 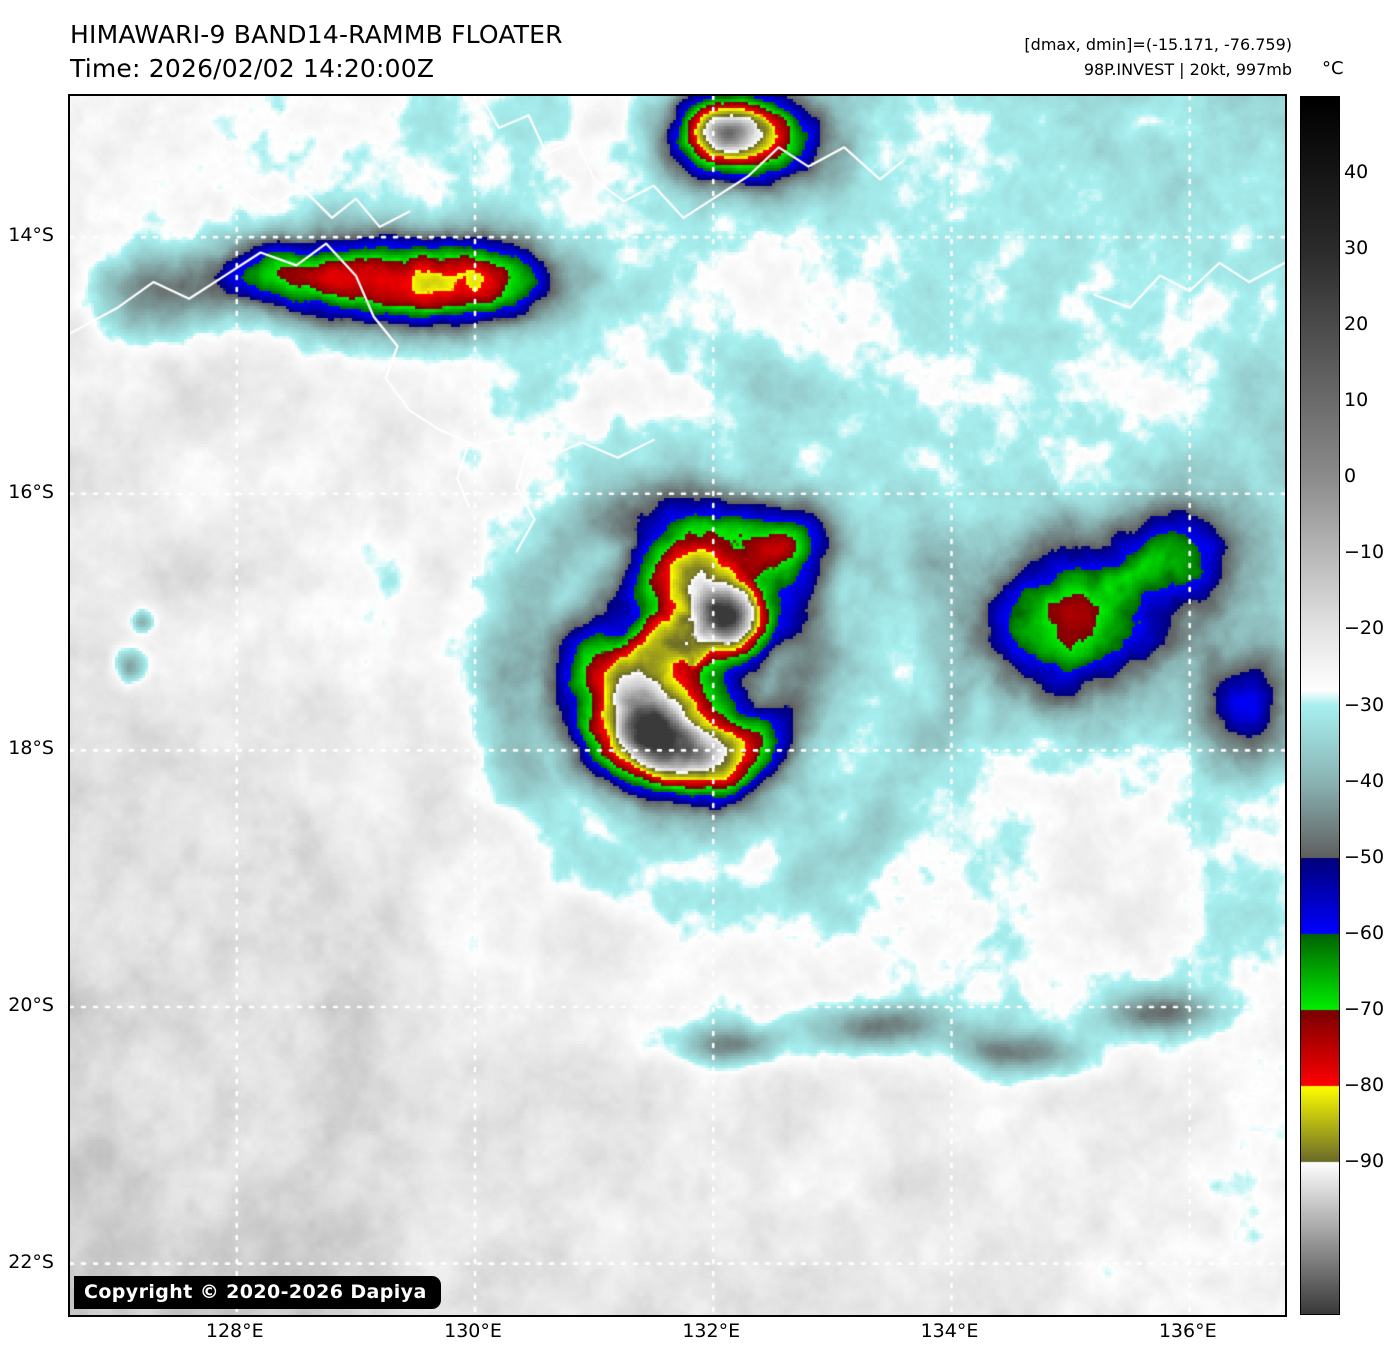 I want to click on longitude-tick-label: 134°E, so click(x=949, y=1331).